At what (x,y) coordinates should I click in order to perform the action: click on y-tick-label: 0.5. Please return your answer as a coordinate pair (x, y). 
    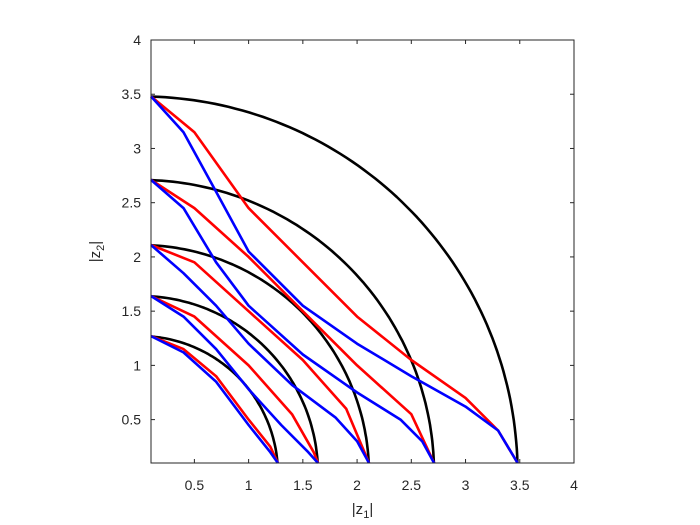
    Looking at the image, I should click on (132, 420).